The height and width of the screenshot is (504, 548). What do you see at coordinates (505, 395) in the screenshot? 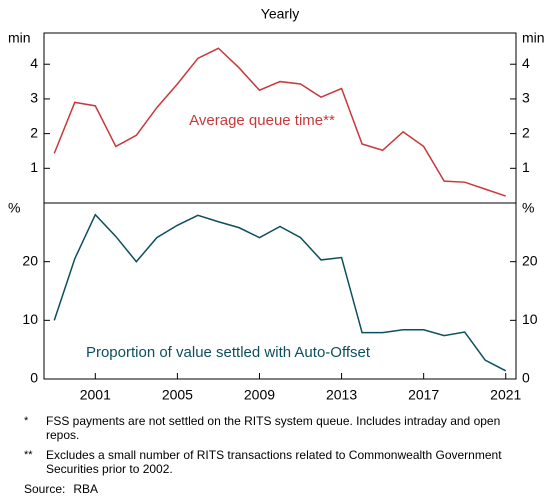
I see `x-tick-label: 2021` at bounding box center [505, 395].